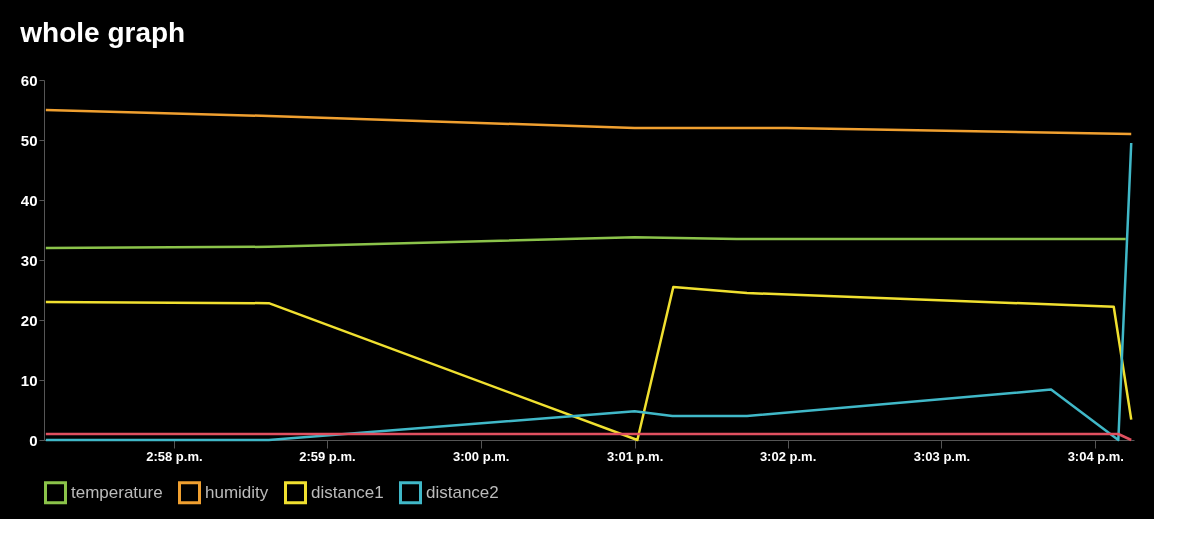  What do you see at coordinates (481, 456) in the screenshot?
I see `x-tick-label: 3:00 p.m.` at bounding box center [481, 456].